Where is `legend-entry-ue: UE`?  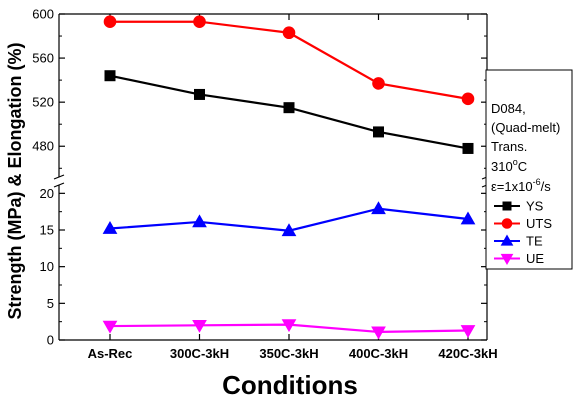 legend-entry-ue: UE is located at coordinates (519, 258).